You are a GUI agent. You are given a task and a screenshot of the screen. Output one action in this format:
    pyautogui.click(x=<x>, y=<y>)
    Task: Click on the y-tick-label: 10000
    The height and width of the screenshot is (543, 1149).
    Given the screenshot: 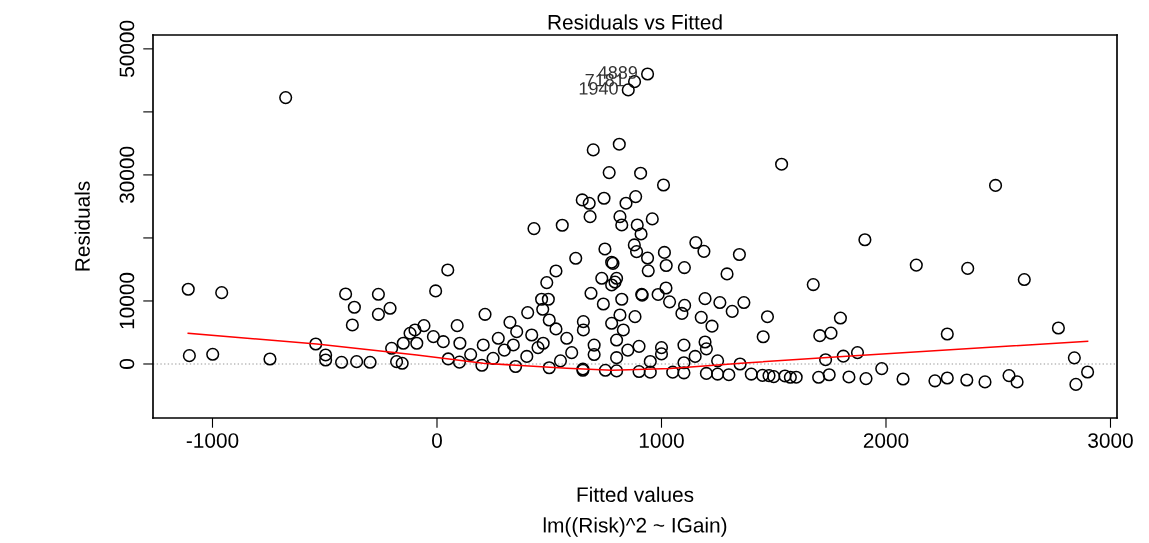 What is the action you would take?
    pyautogui.click(x=127, y=300)
    